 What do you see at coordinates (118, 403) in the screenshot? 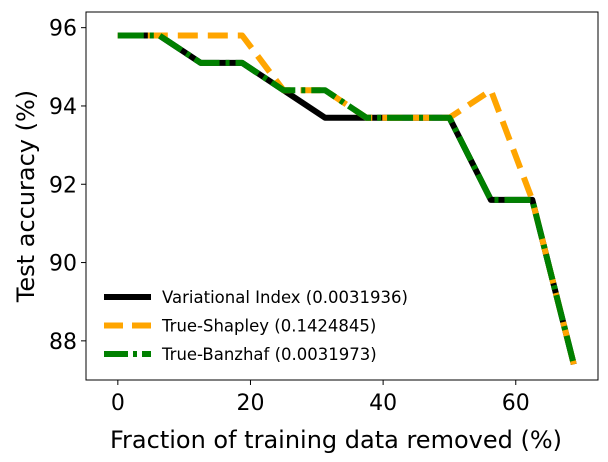
I see `x-tick-label-0: 0` at bounding box center [118, 403].